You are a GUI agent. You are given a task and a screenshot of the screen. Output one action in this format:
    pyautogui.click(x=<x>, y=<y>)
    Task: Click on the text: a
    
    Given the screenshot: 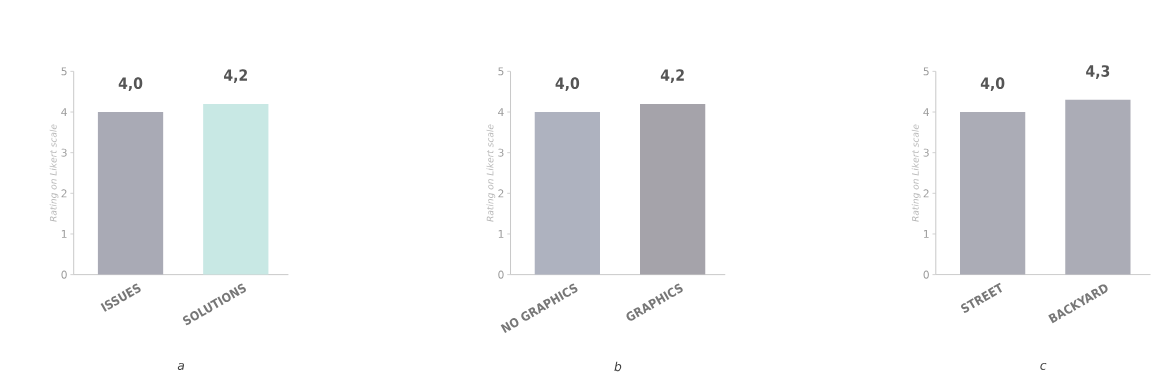 What is the action you would take?
    pyautogui.click(x=181, y=366)
    